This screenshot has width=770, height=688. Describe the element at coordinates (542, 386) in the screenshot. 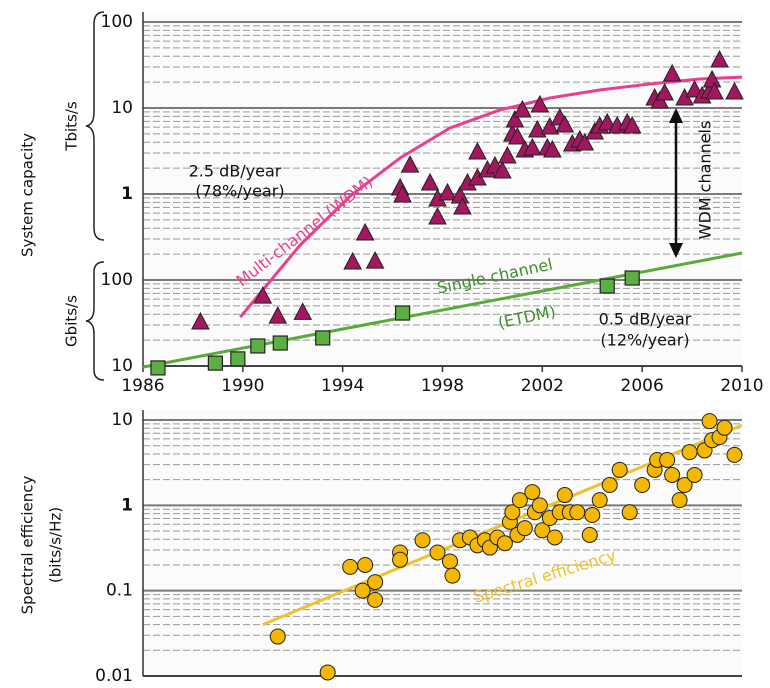

I see `x-tick-label: 2002` at that location.